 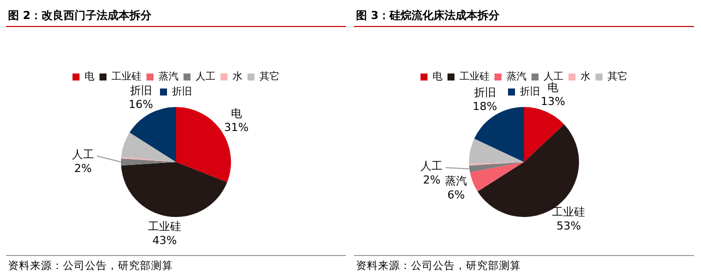 I want to click on data-label: 31%, so click(x=236, y=127).